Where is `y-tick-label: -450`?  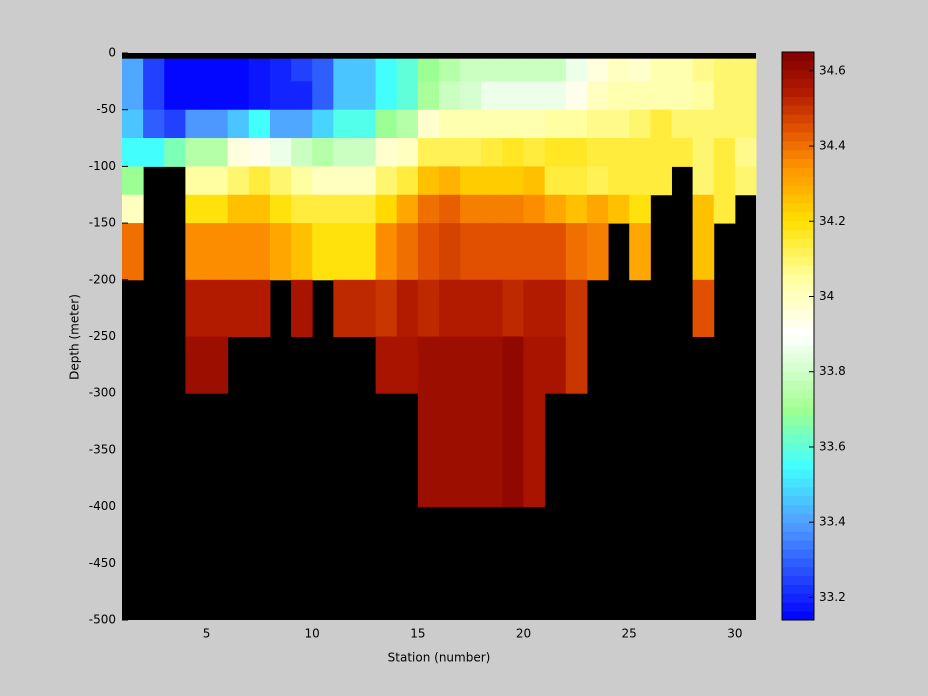 y-tick-label: -450 is located at coordinates (102, 563).